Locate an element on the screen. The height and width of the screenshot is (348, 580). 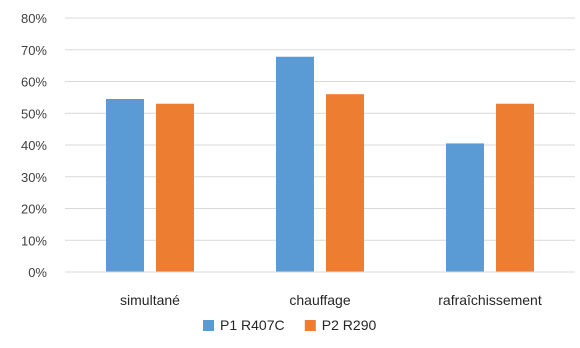
y-tick-label: 30% is located at coordinates (34, 177).